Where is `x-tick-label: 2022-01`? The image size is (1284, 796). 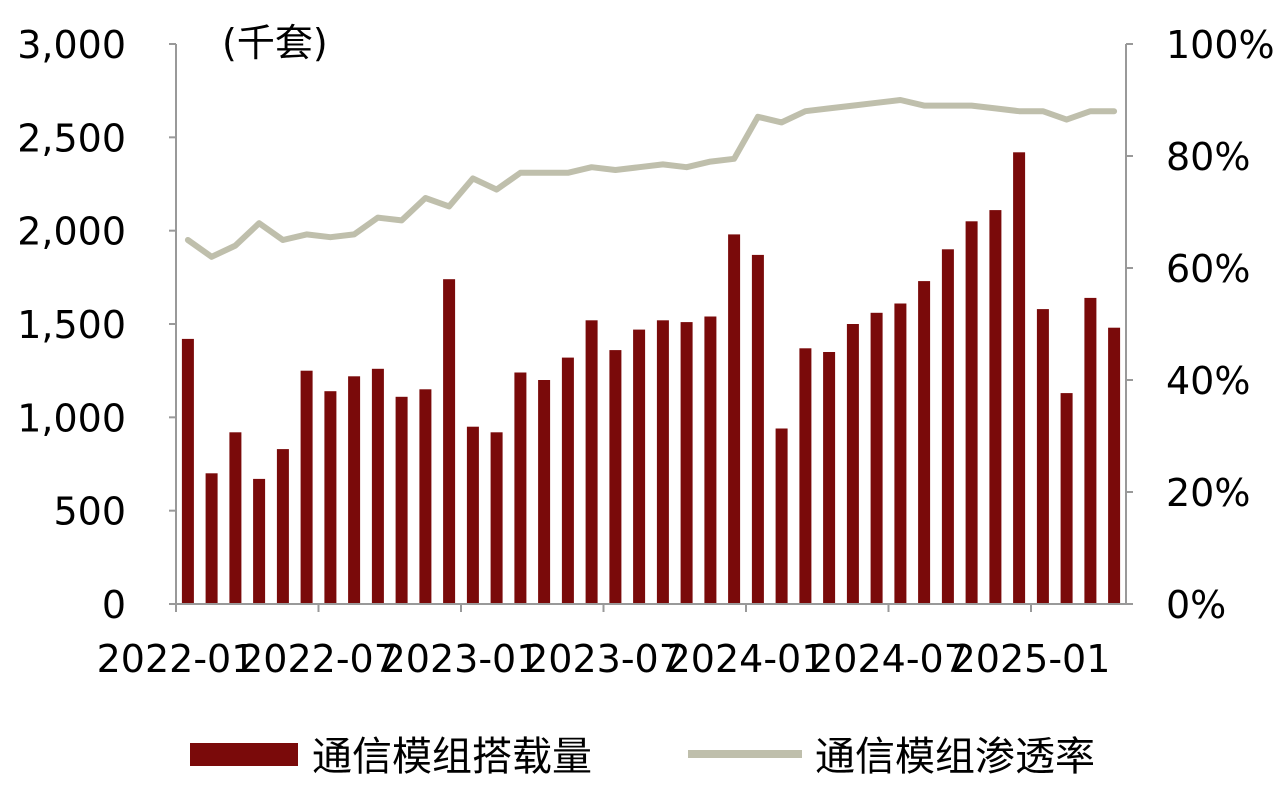
x-tick-label: 2022-01 is located at coordinates (176, 659).